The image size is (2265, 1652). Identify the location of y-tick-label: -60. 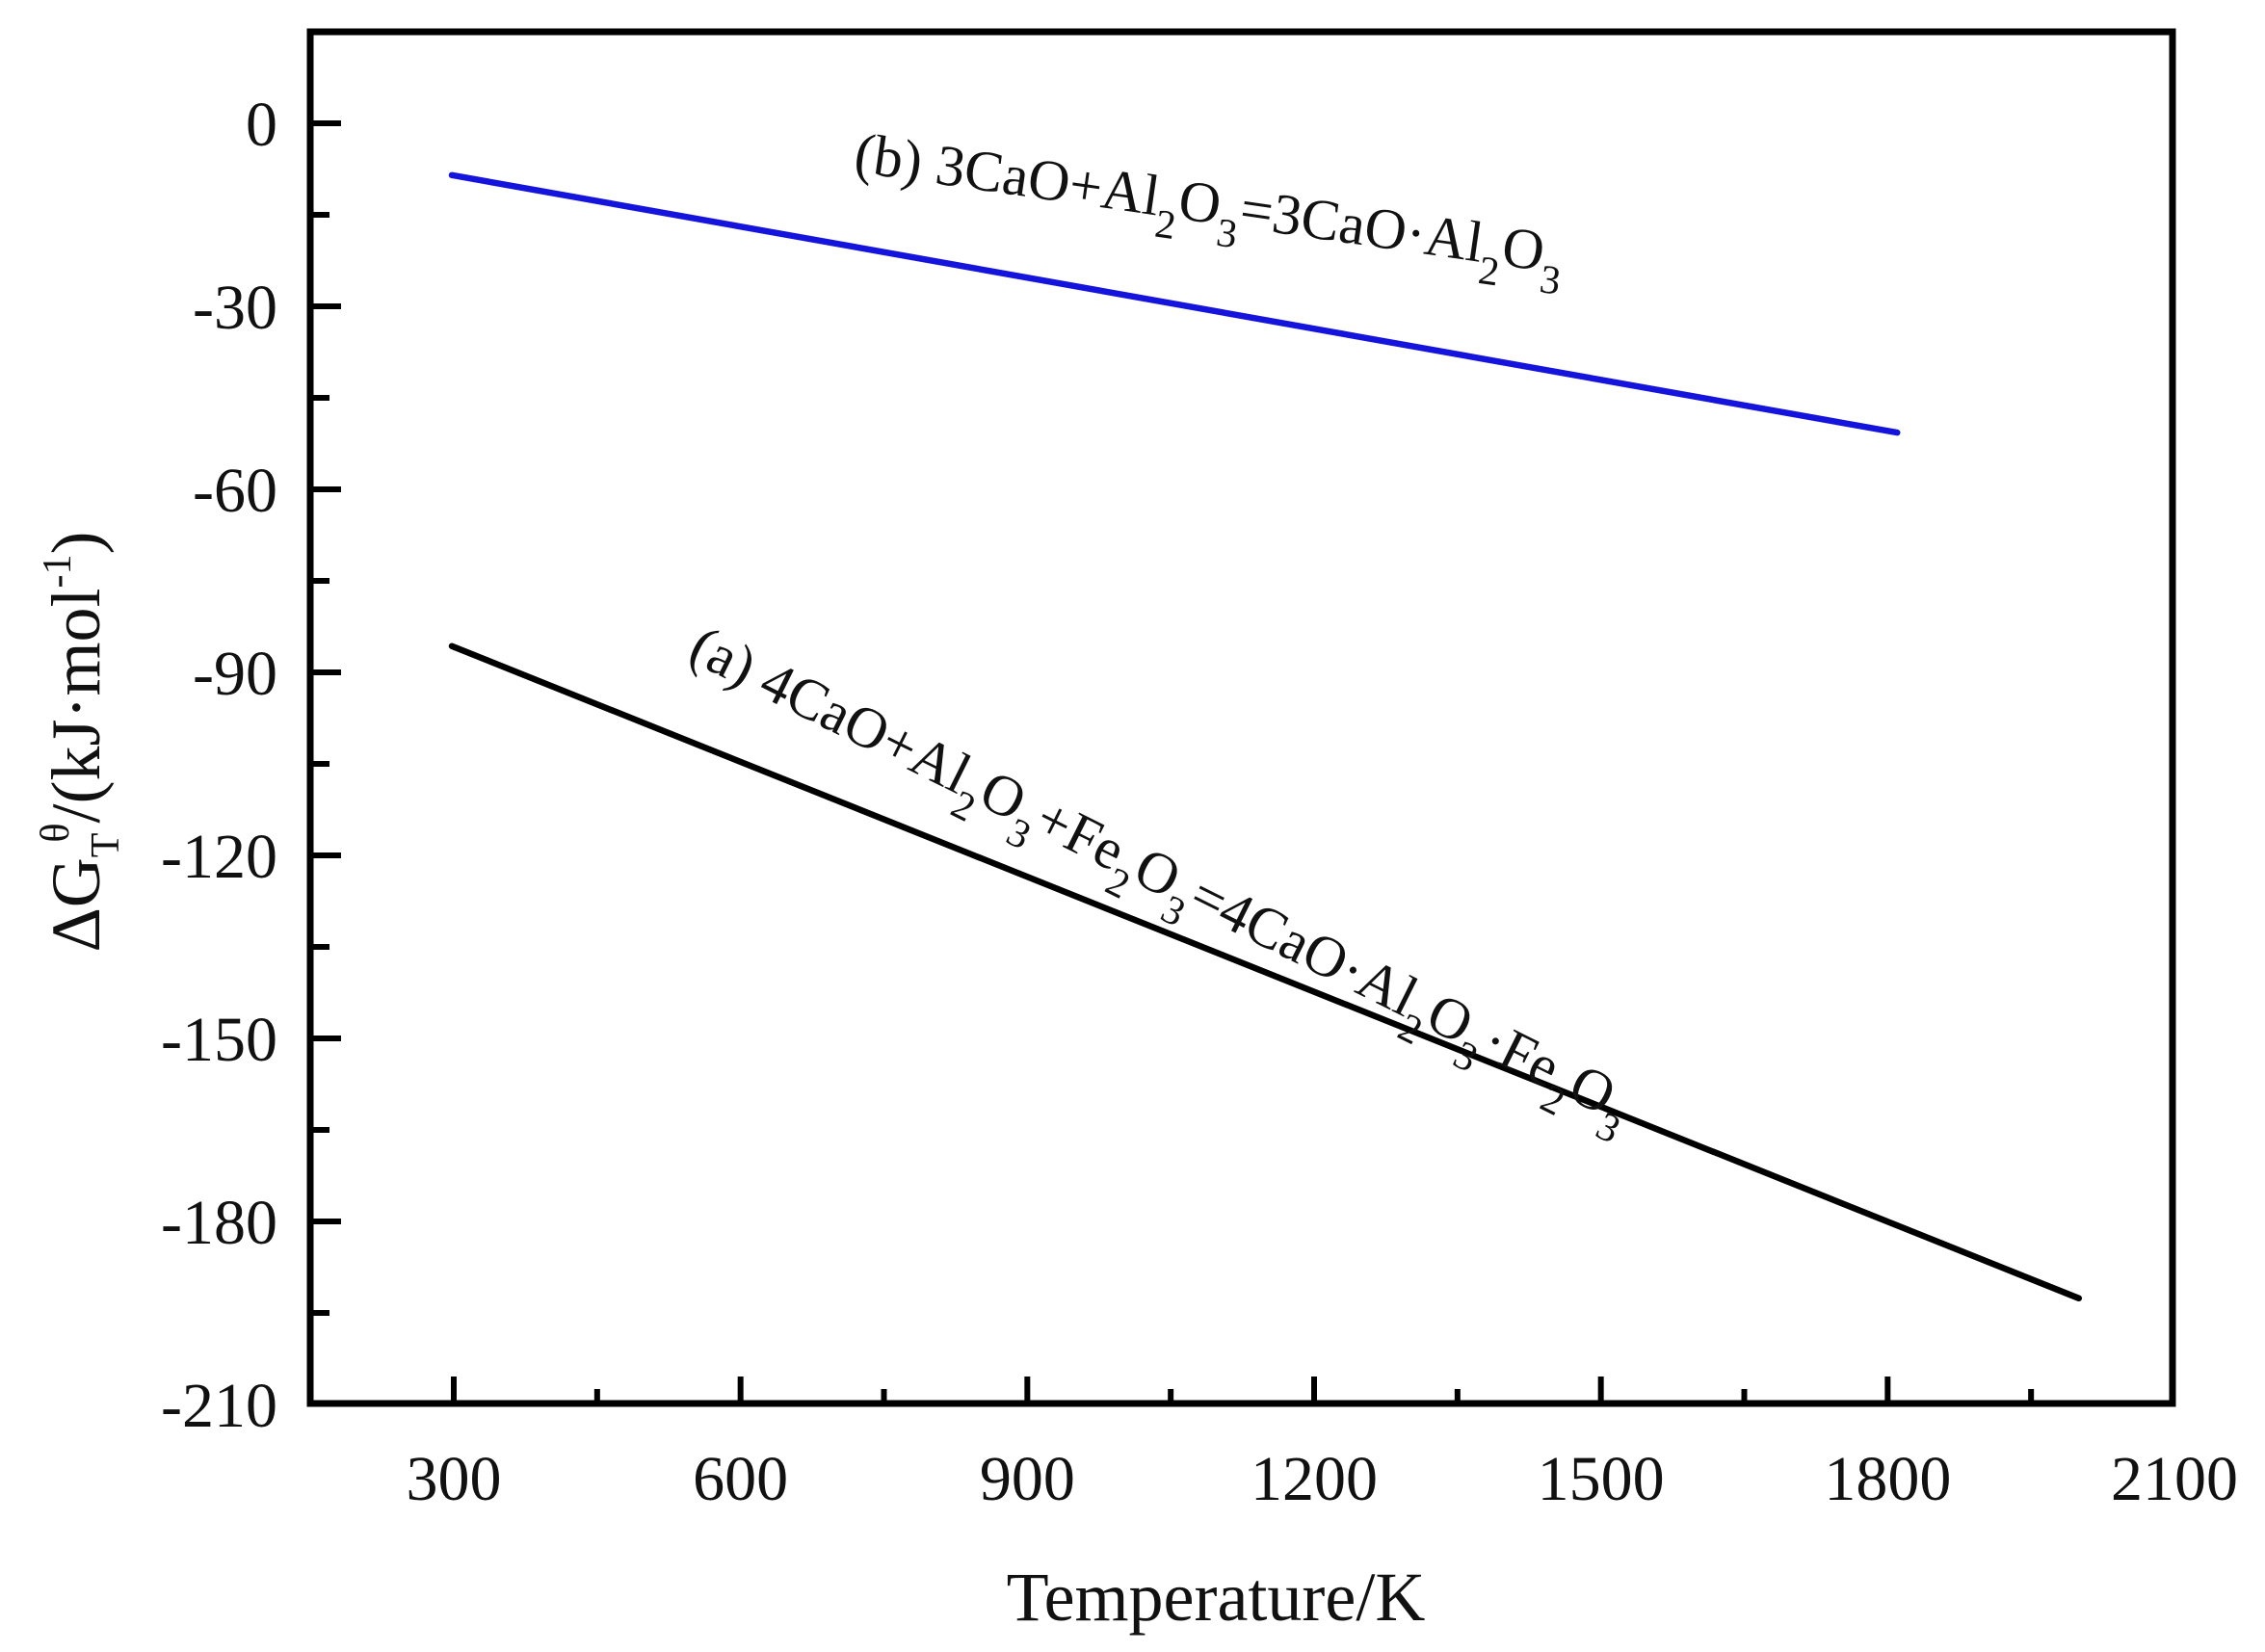
(235, 491).